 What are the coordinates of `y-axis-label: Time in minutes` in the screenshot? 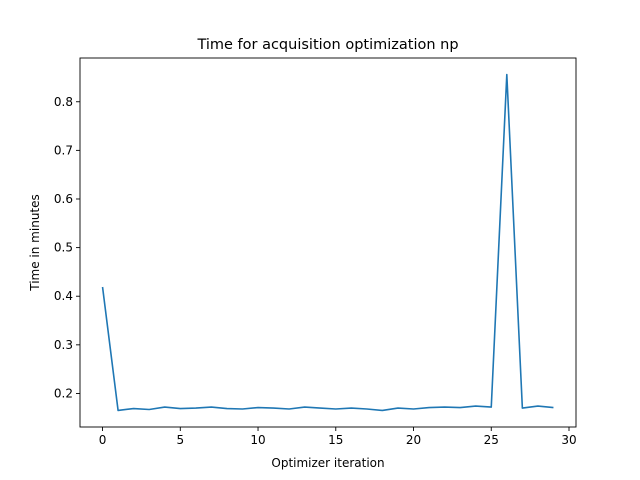 It's located at (35, 243).